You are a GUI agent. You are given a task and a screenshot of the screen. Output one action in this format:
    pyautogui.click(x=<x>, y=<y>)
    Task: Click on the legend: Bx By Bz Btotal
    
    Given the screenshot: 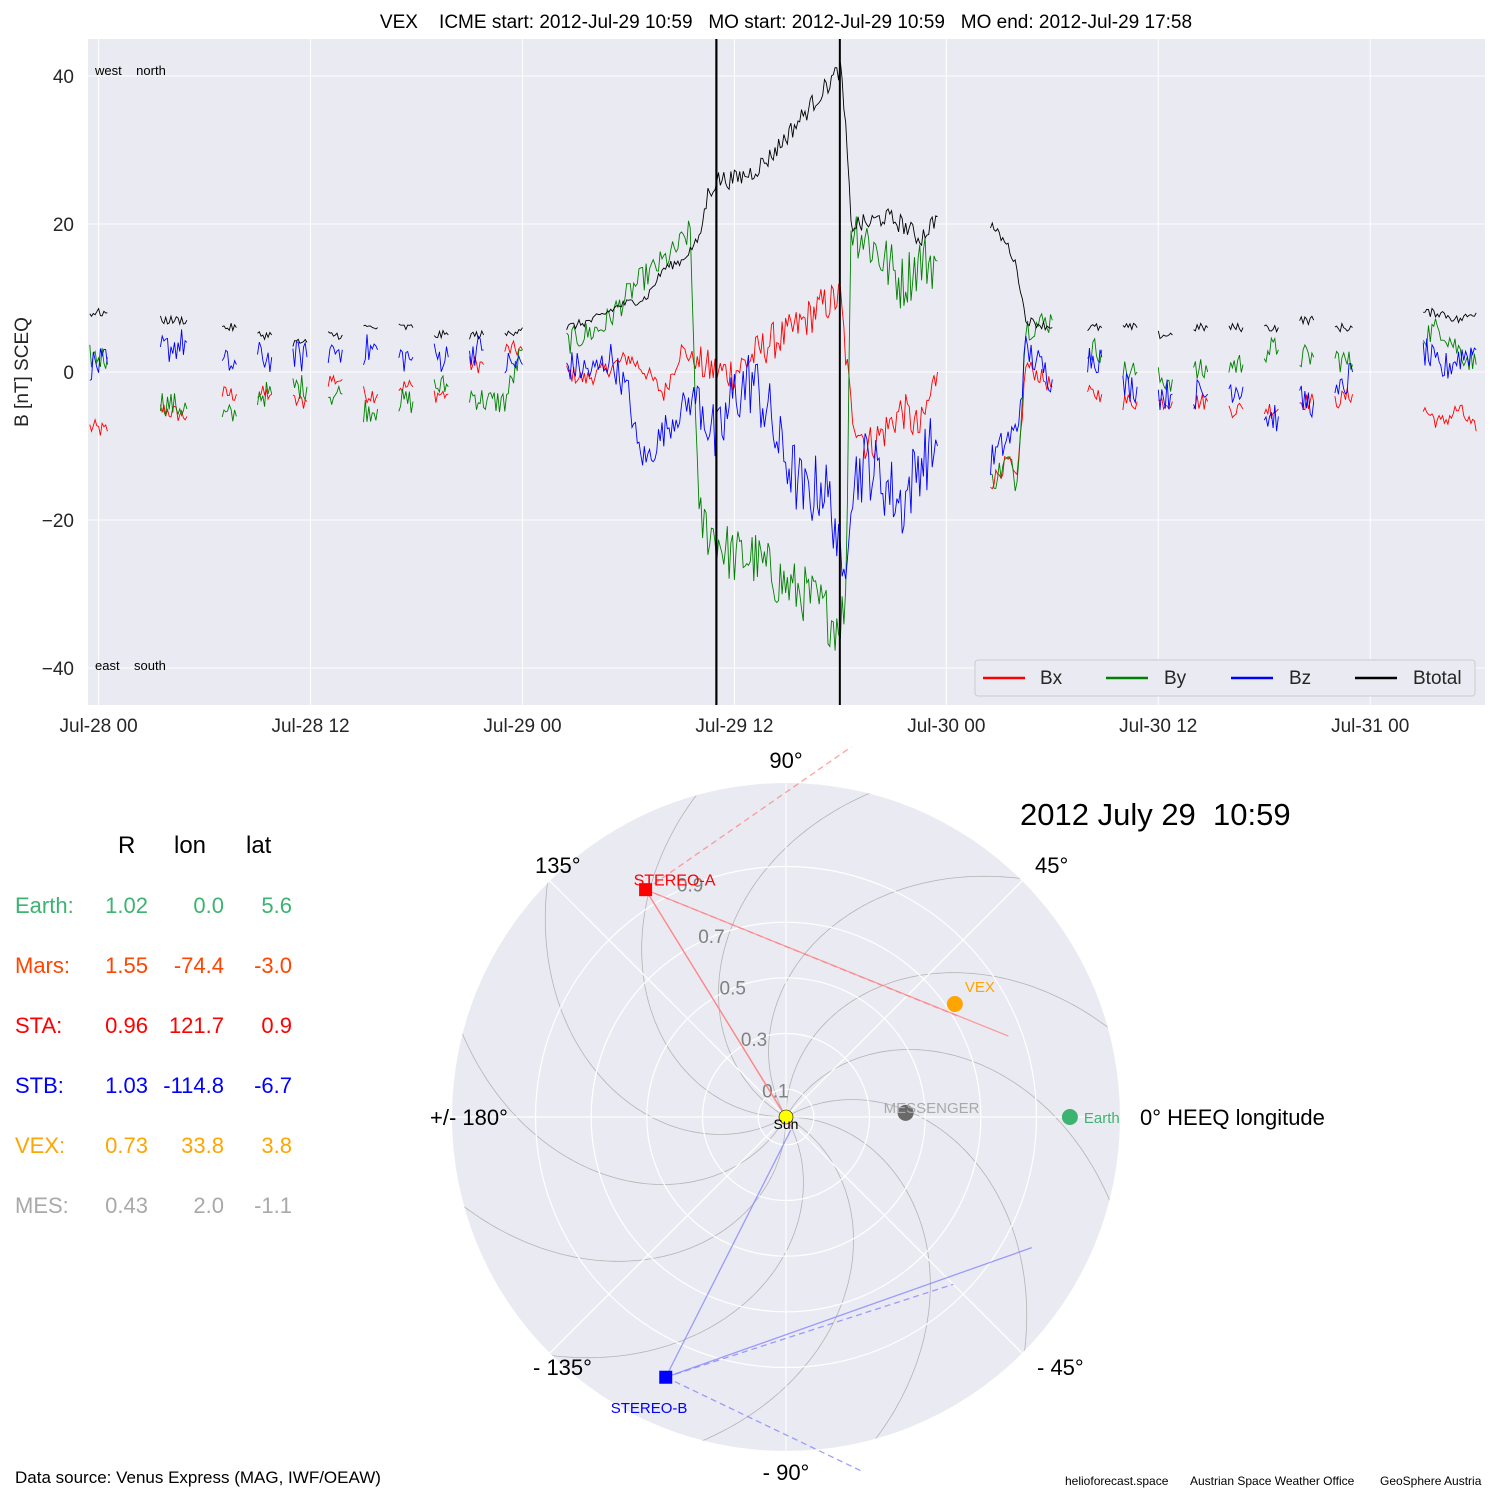 What is the action you would take?
    pyautogui.click(x=1225, y=678)
    